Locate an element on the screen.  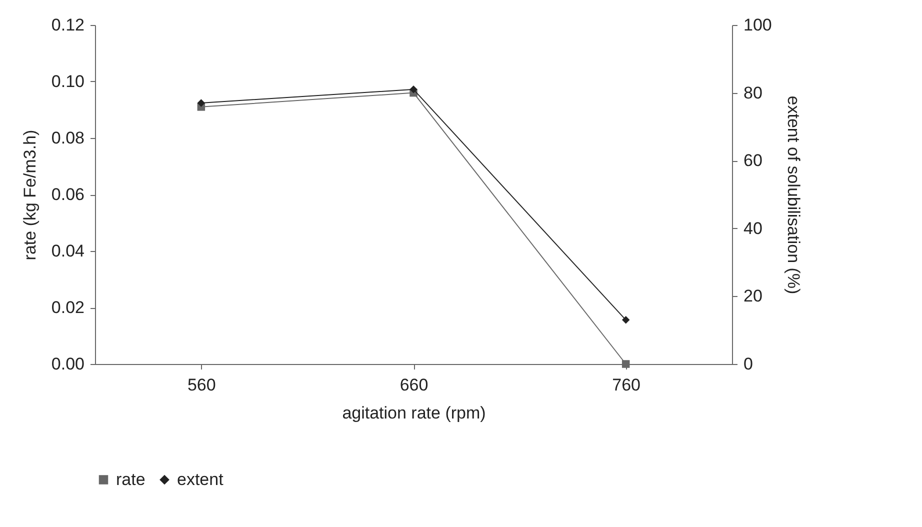
y2-tick-label: 80 is located at coordinates (753, 92).